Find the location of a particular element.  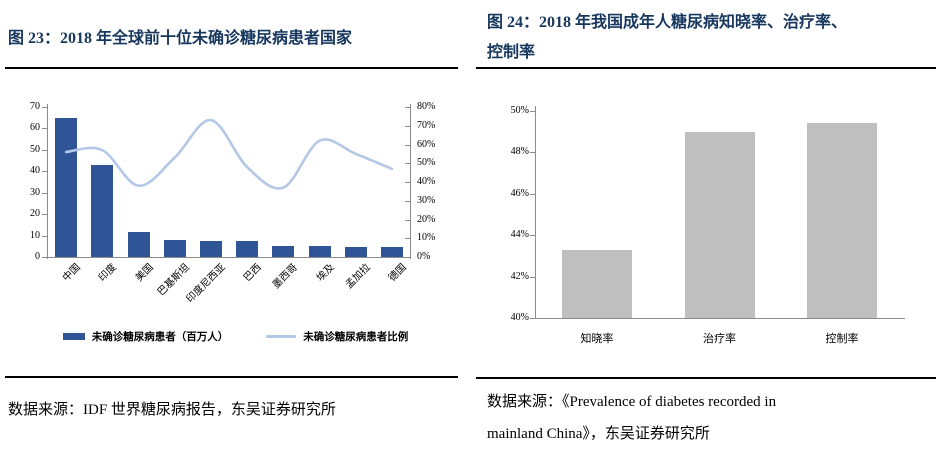

figure24-title-rule is located at coordinates (706, 68).